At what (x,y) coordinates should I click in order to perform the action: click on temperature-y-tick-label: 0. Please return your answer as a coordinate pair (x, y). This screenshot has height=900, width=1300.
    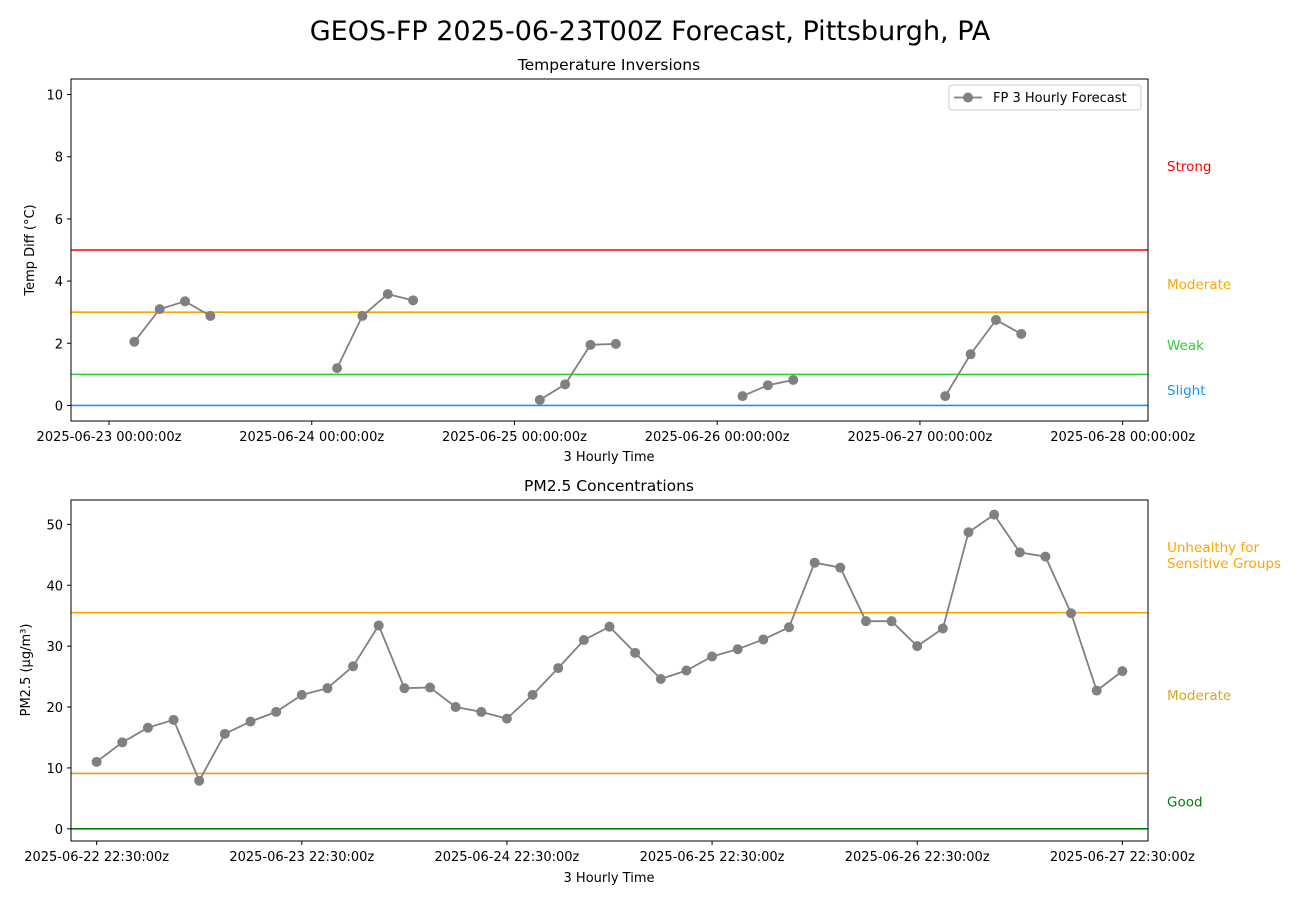
    Looking at the image, I should click on (59, 406).